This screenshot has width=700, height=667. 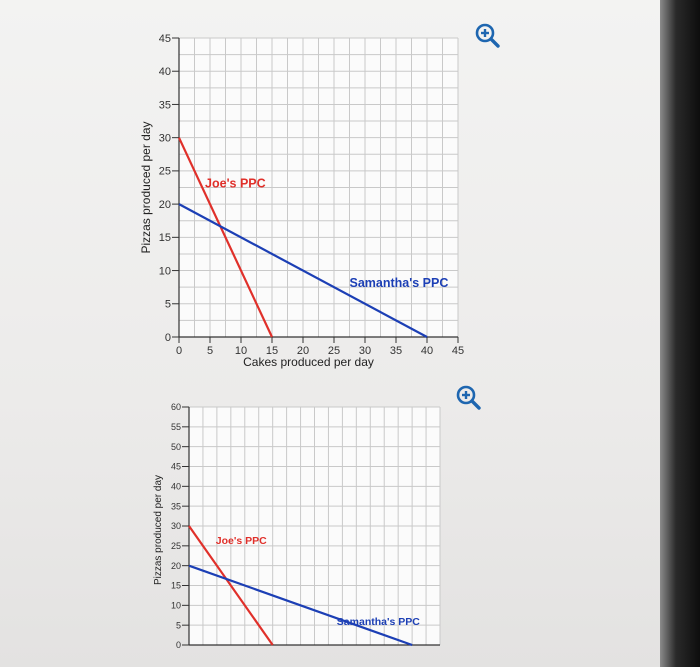 I want to click on screen-edge, so click(x=680, y=333).